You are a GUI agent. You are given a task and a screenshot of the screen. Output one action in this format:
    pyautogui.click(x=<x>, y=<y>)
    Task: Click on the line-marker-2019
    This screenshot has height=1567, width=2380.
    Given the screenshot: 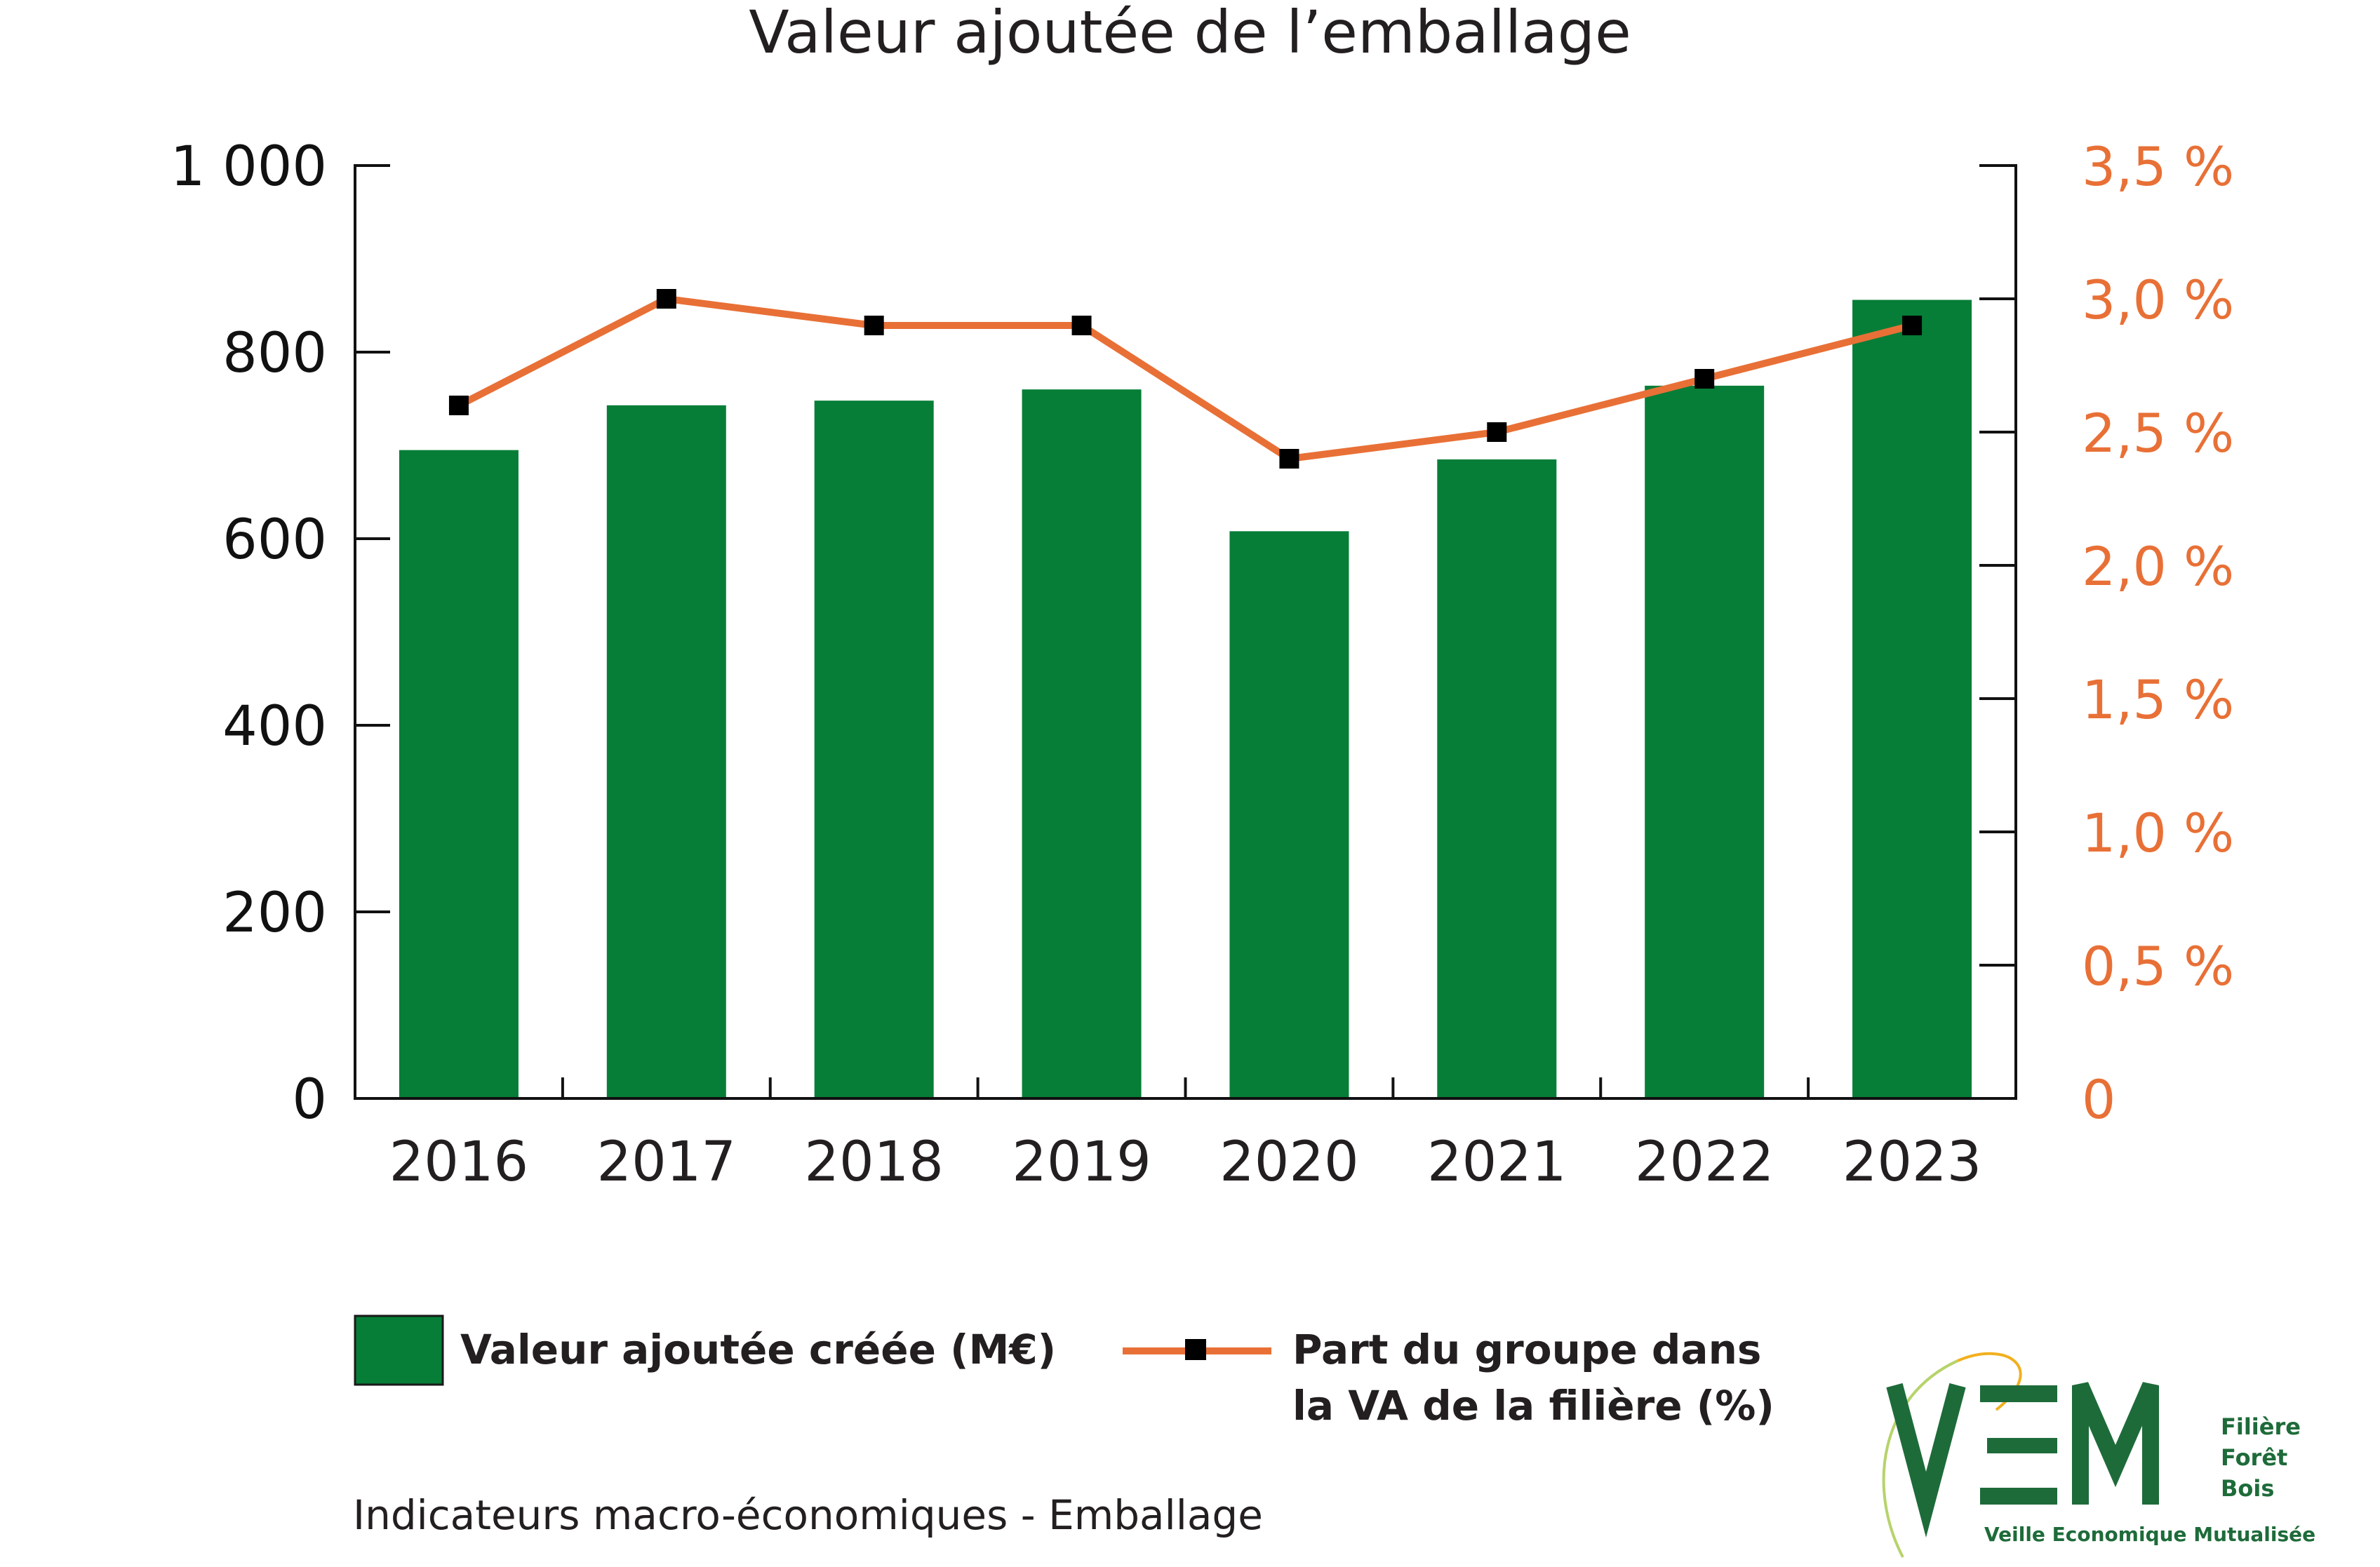 What is the action you would take?
    pyautogui.click(x=1082, y=325)
    